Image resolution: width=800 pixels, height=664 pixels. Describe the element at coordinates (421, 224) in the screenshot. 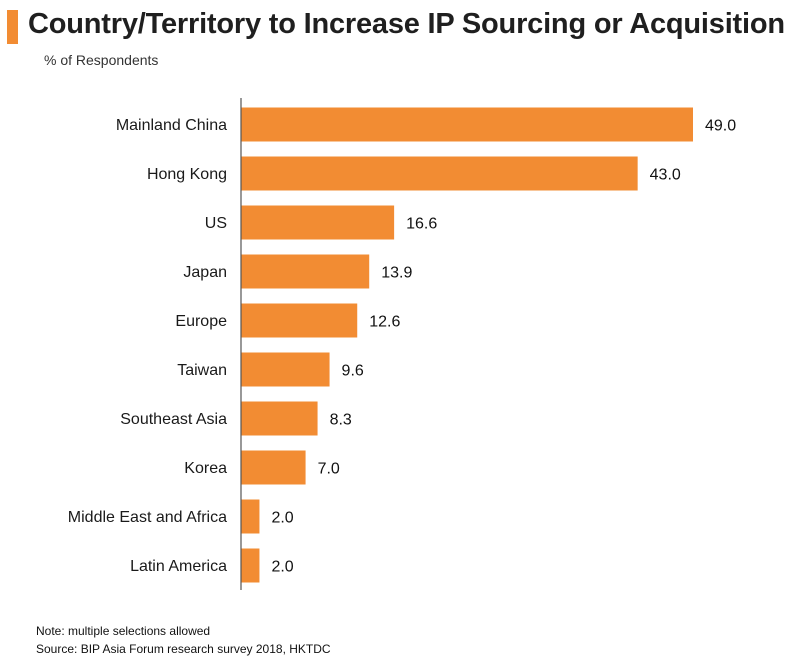

I see `value-label: 16.6` at that location.